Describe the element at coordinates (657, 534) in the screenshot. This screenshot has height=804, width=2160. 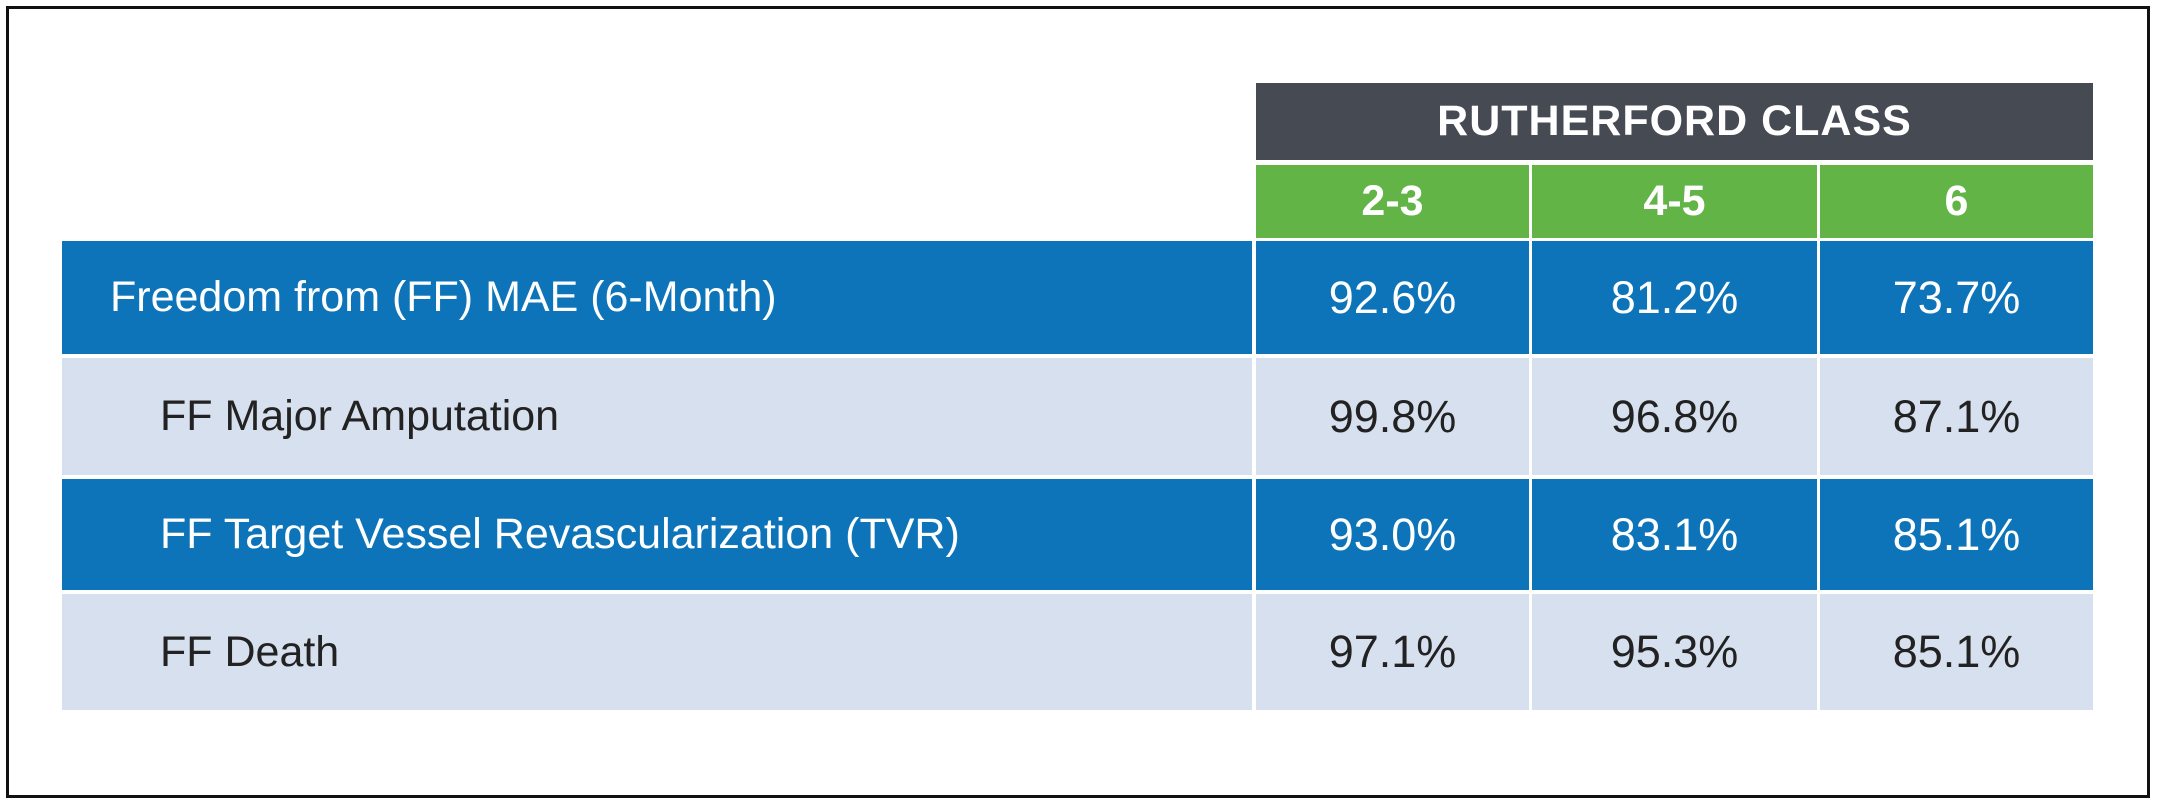
I see `row-label-ff-tvr: FF Target Vessel Revascularization (TVR)` at that location.